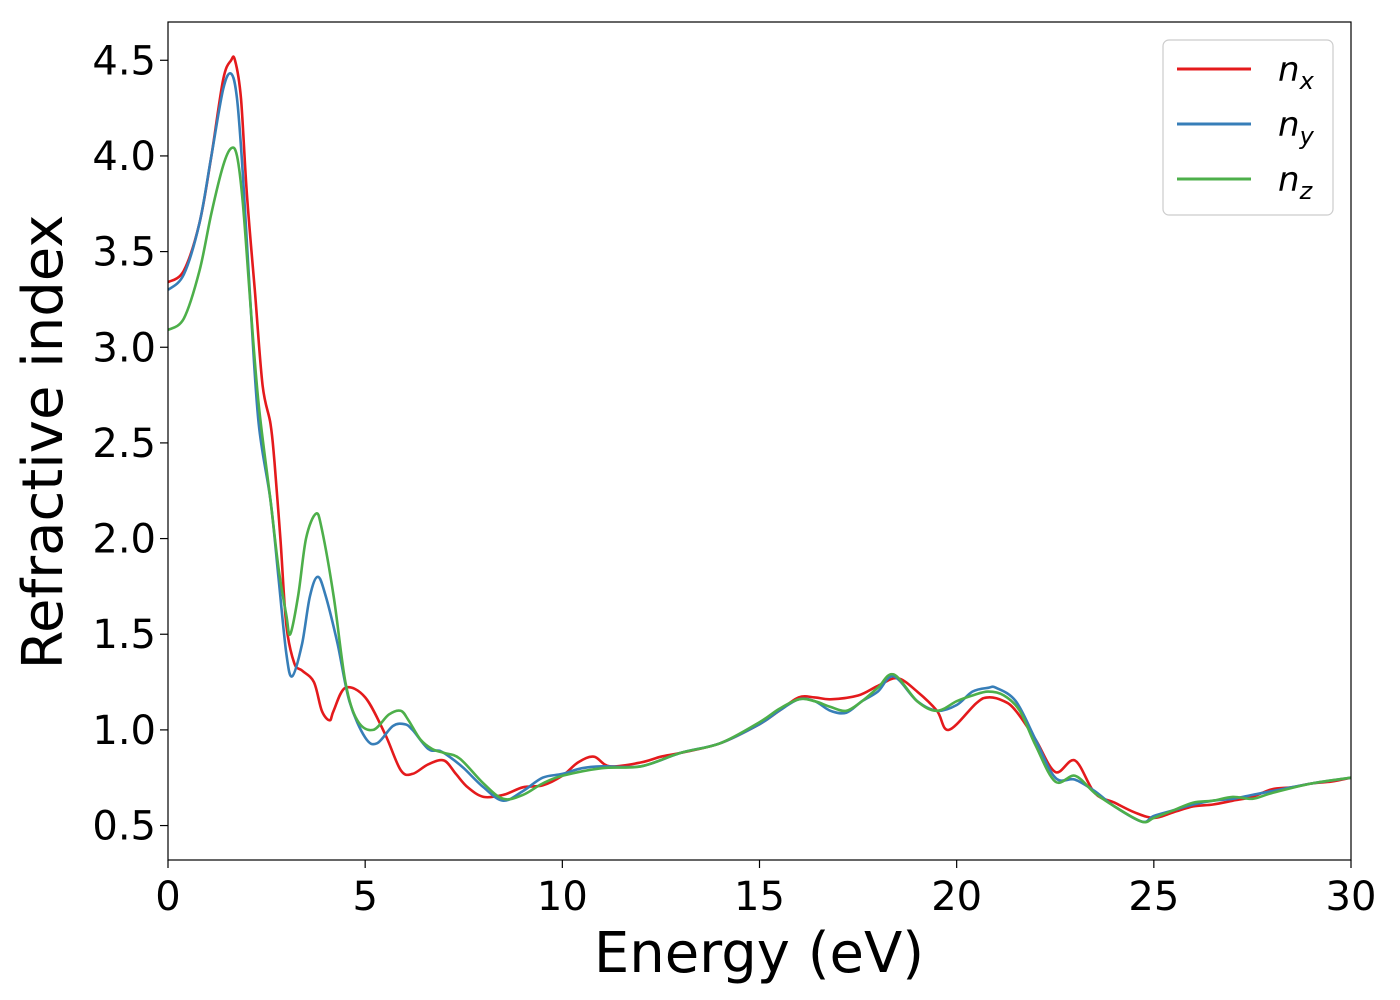 This screenshot has height=1000, width=1400. What do you see at coordinates (124, 635) in the screenshot?
I see `y-tick-label: 1.5` at bounding box center [124, 635].